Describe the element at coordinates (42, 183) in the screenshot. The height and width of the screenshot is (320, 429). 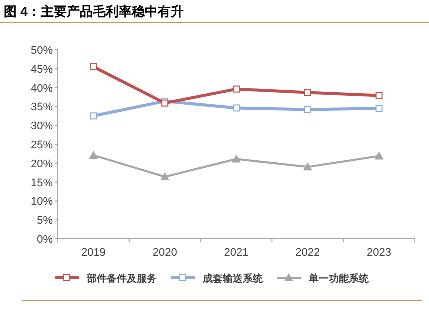
I see `y-tick-label: 15%` at that location.